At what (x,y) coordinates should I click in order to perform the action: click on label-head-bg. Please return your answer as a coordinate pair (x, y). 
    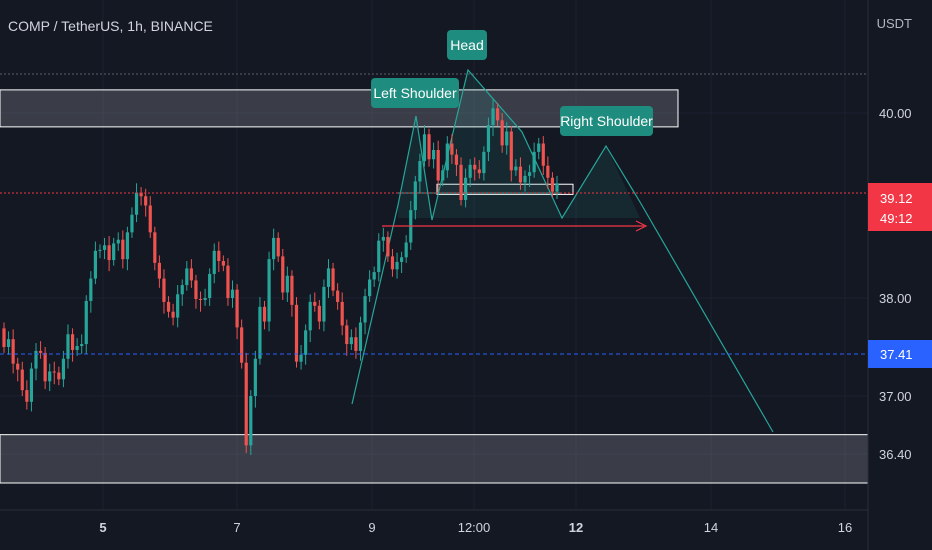
    Looking at the image, I should click on (467, 45).